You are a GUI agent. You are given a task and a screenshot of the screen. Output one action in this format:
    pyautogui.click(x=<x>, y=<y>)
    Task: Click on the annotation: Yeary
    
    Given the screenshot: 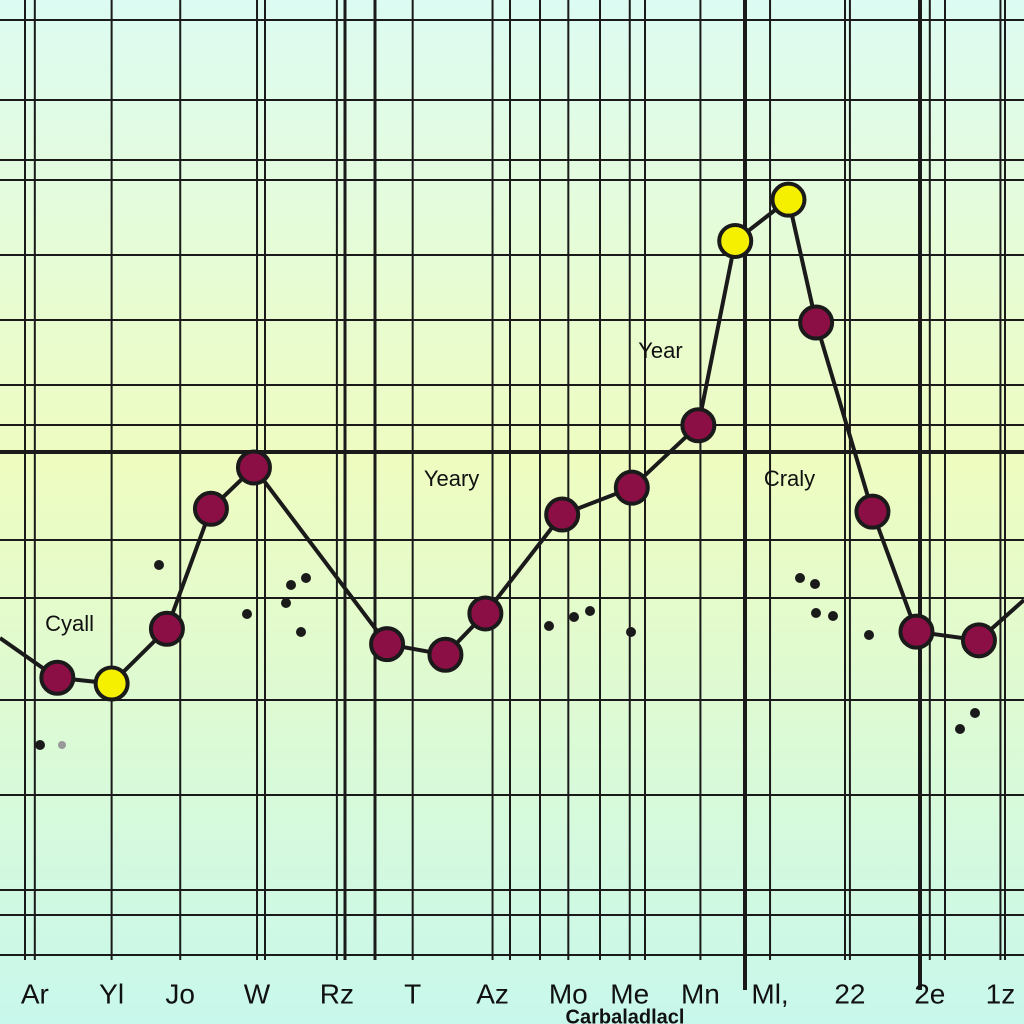 What is the action you would take?
    pyautogui.click(x=451, y=478)
    